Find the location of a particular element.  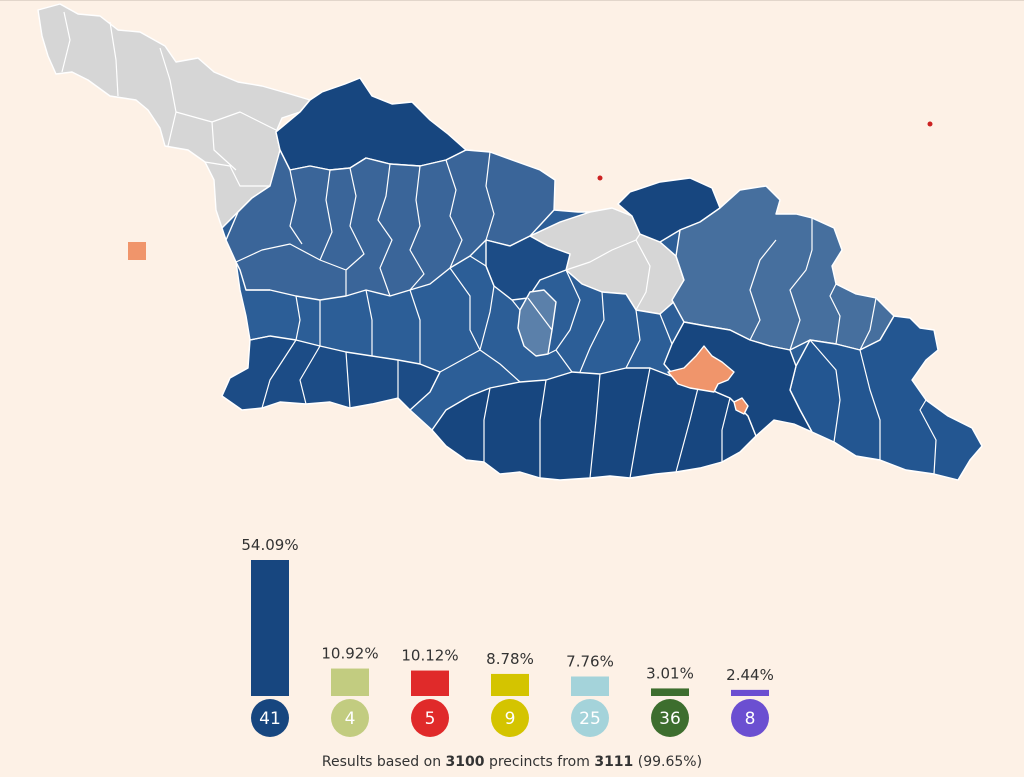

party-number-label: 36 is located at coordinates (670, 719).